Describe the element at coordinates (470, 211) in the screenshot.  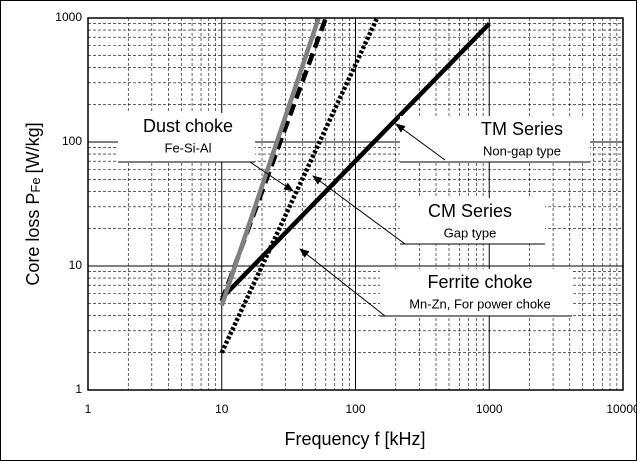
I see `series-label: CM Series` at that location.